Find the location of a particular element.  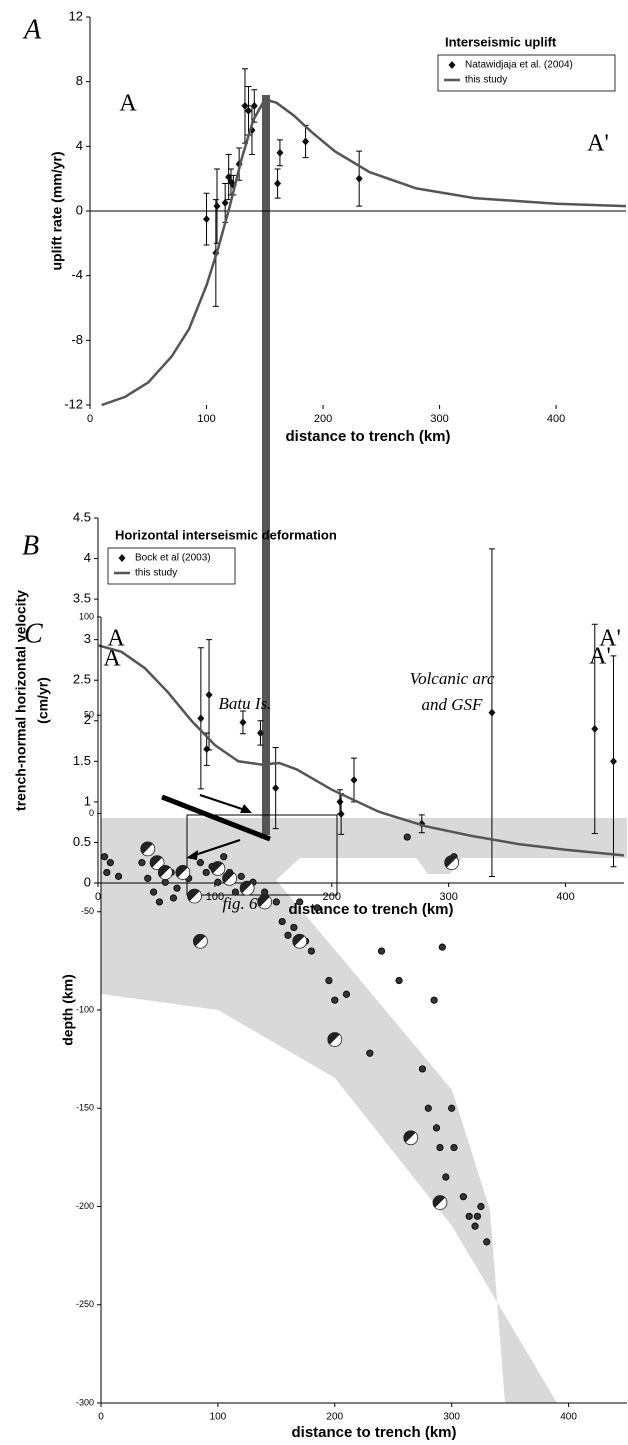

y-tick-label: 2 is located at coordinates (87, 719).